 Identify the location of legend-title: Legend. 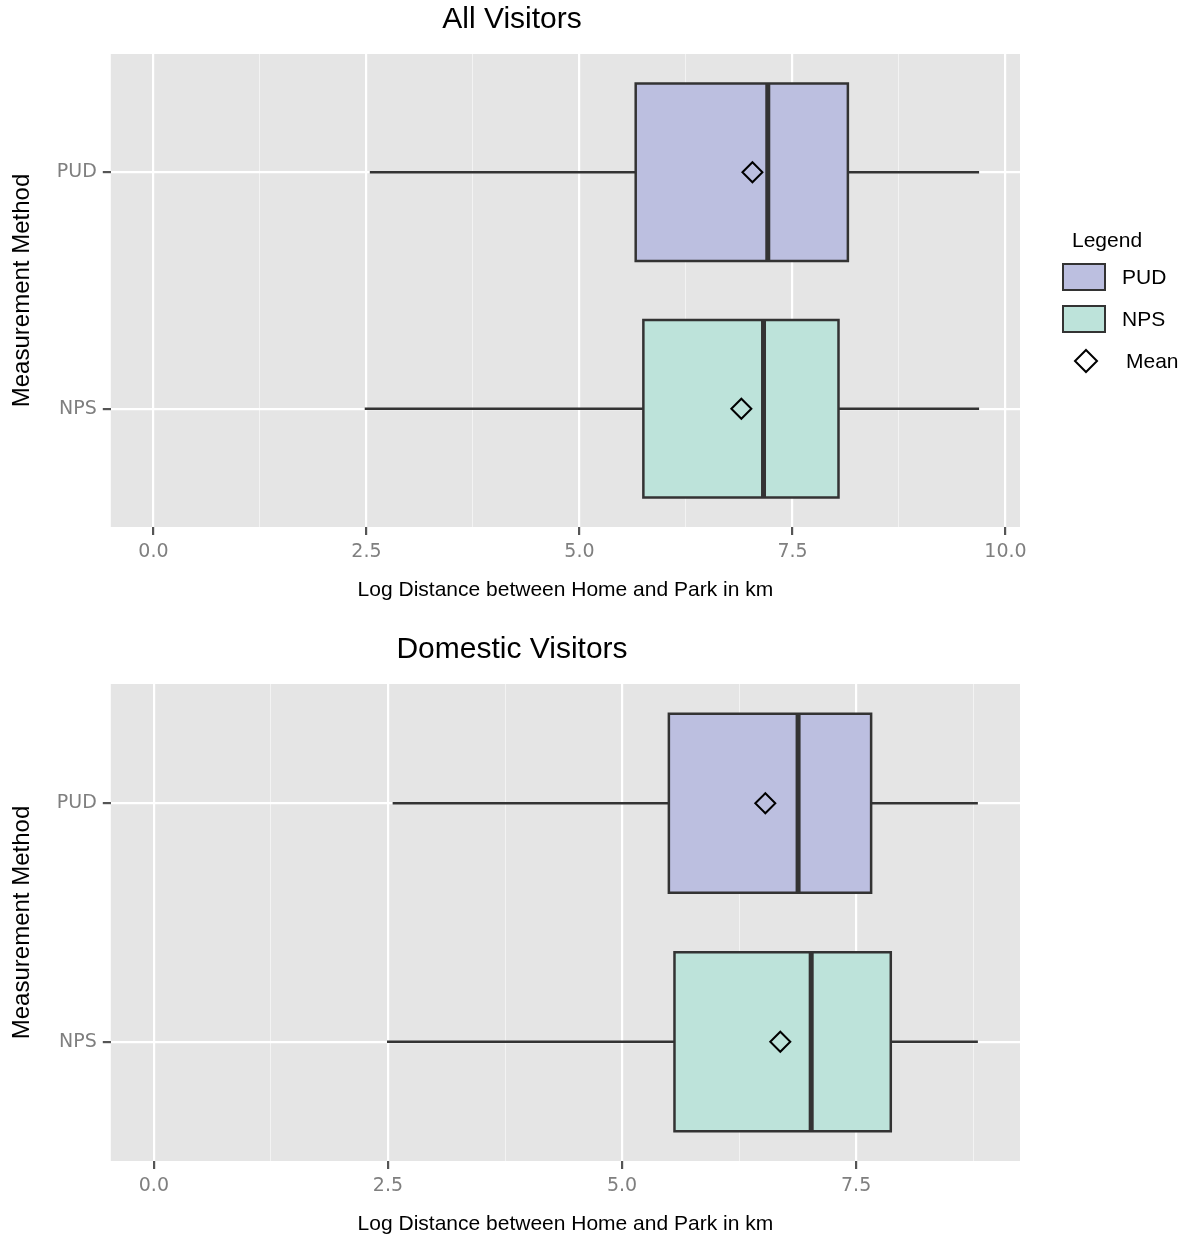
(1108, 240).